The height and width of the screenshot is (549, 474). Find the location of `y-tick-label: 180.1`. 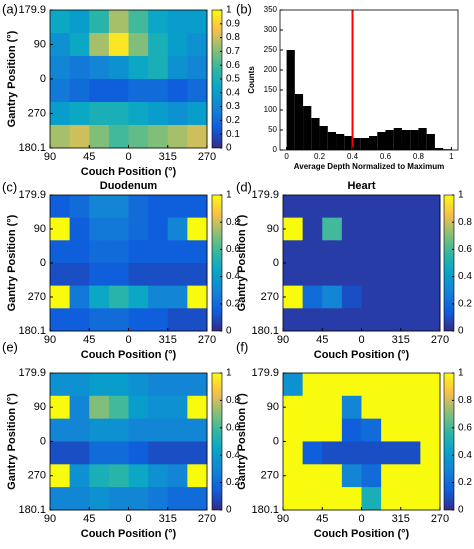

y-tick-label: 180.1 is located at coordinates (265, 331).